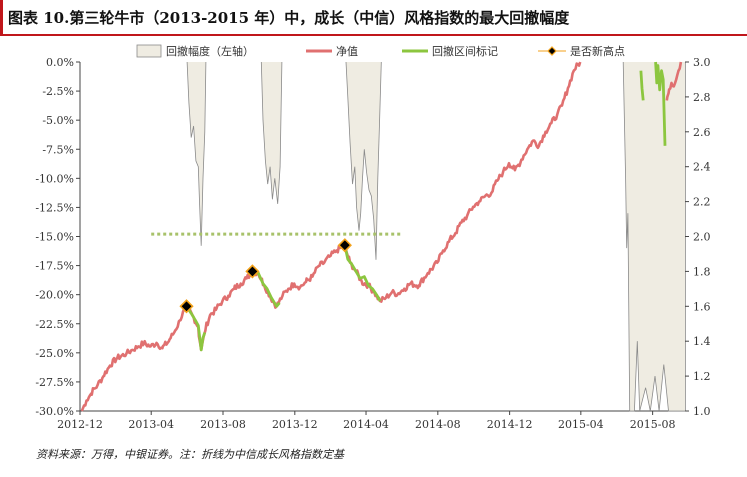 The height and width of the screenshot is (477, 747). What do you see at coordinates (465, 51) in the screenshot?
I see `legend-label-marks: 回撤区间标记` at bounding box center [465, 51].